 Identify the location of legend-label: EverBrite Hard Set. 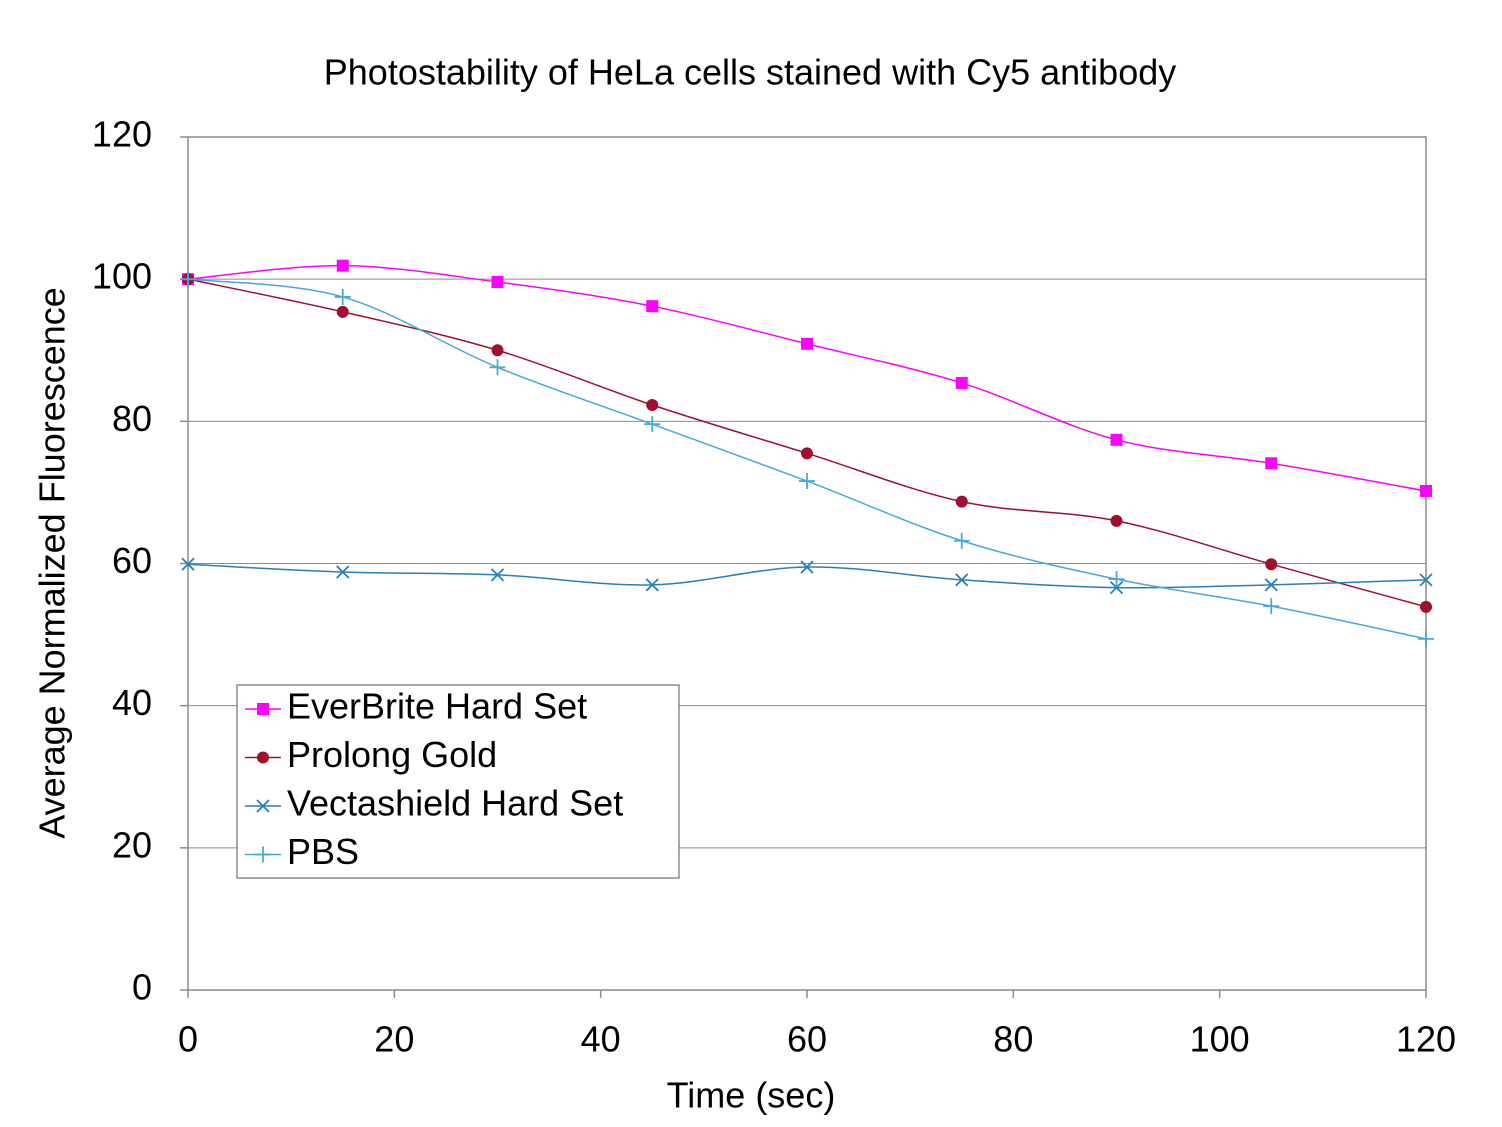
(437, 706).